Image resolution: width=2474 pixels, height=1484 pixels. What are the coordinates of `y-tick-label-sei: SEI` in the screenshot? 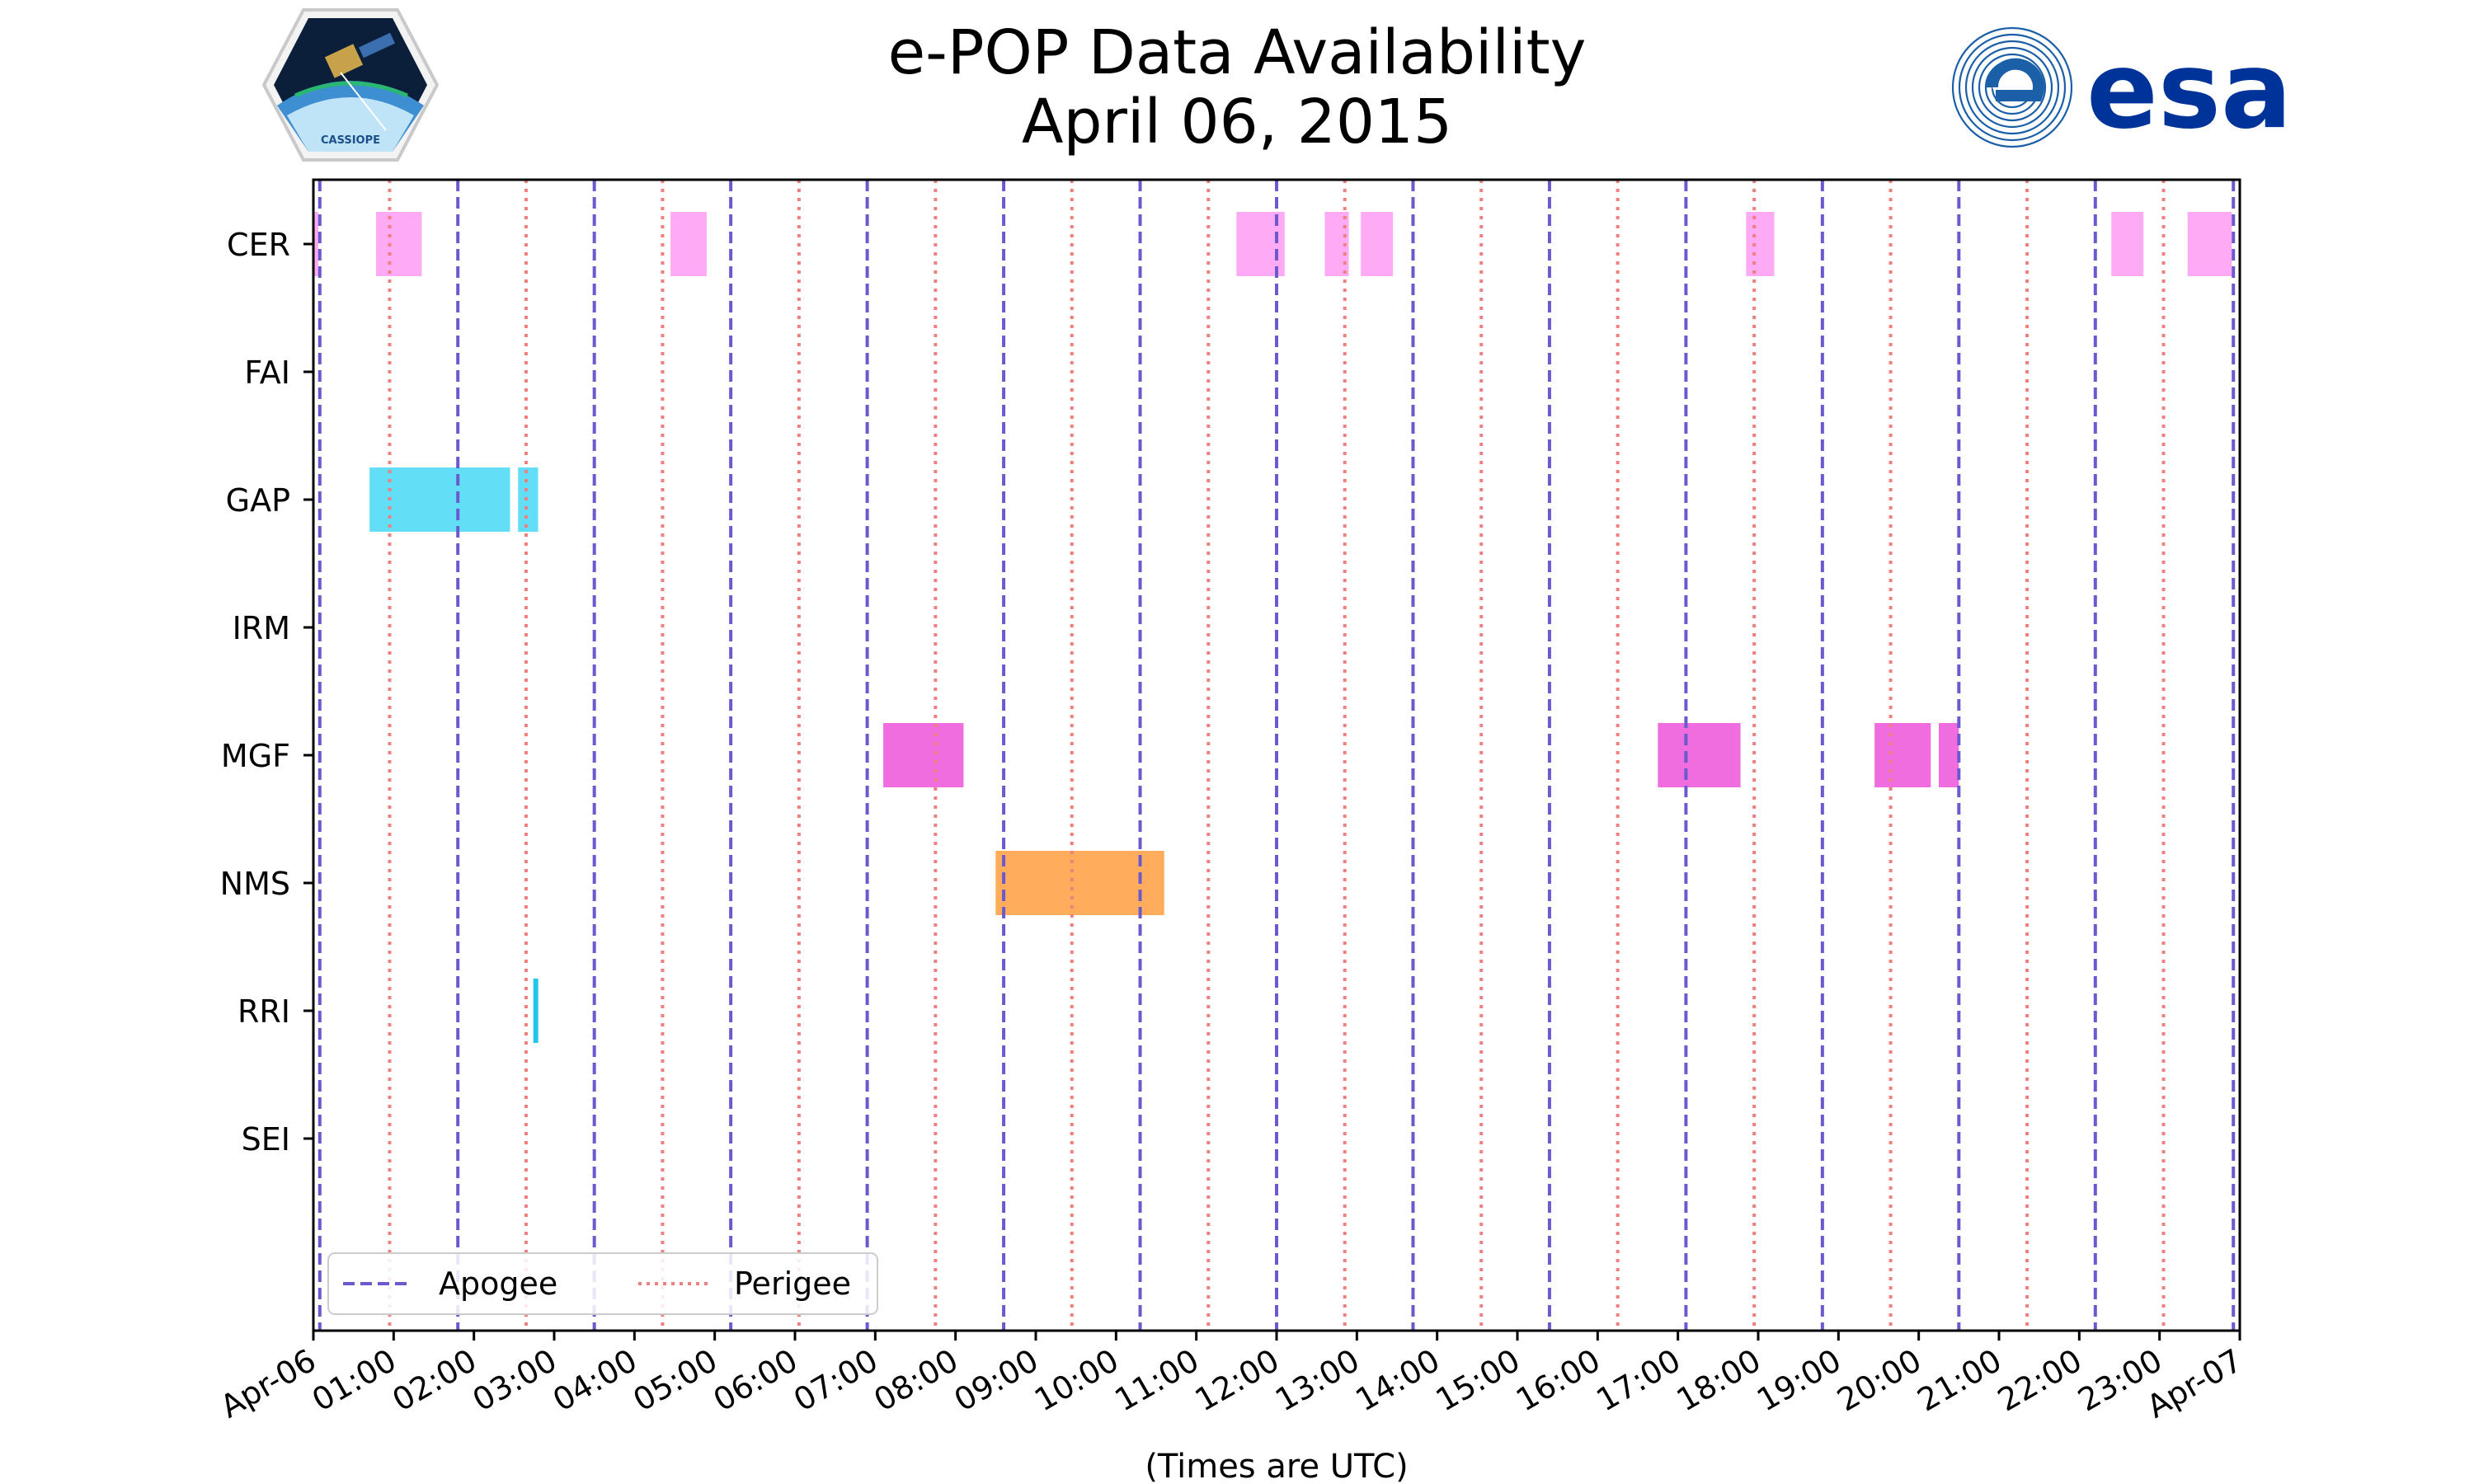 It's located at (266, 1139).